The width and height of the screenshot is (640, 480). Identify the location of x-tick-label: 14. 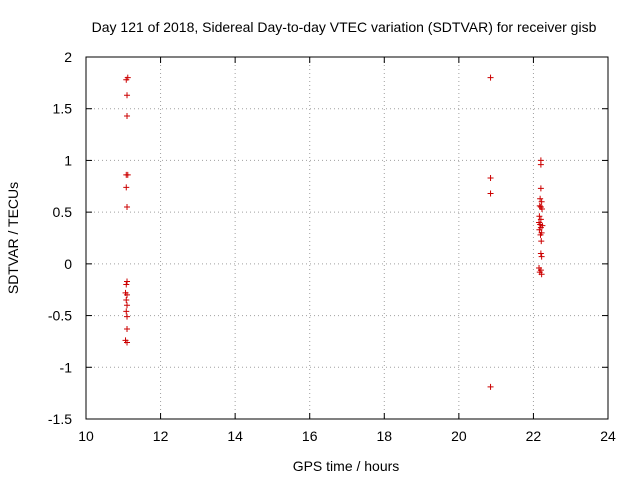
(235, 436).